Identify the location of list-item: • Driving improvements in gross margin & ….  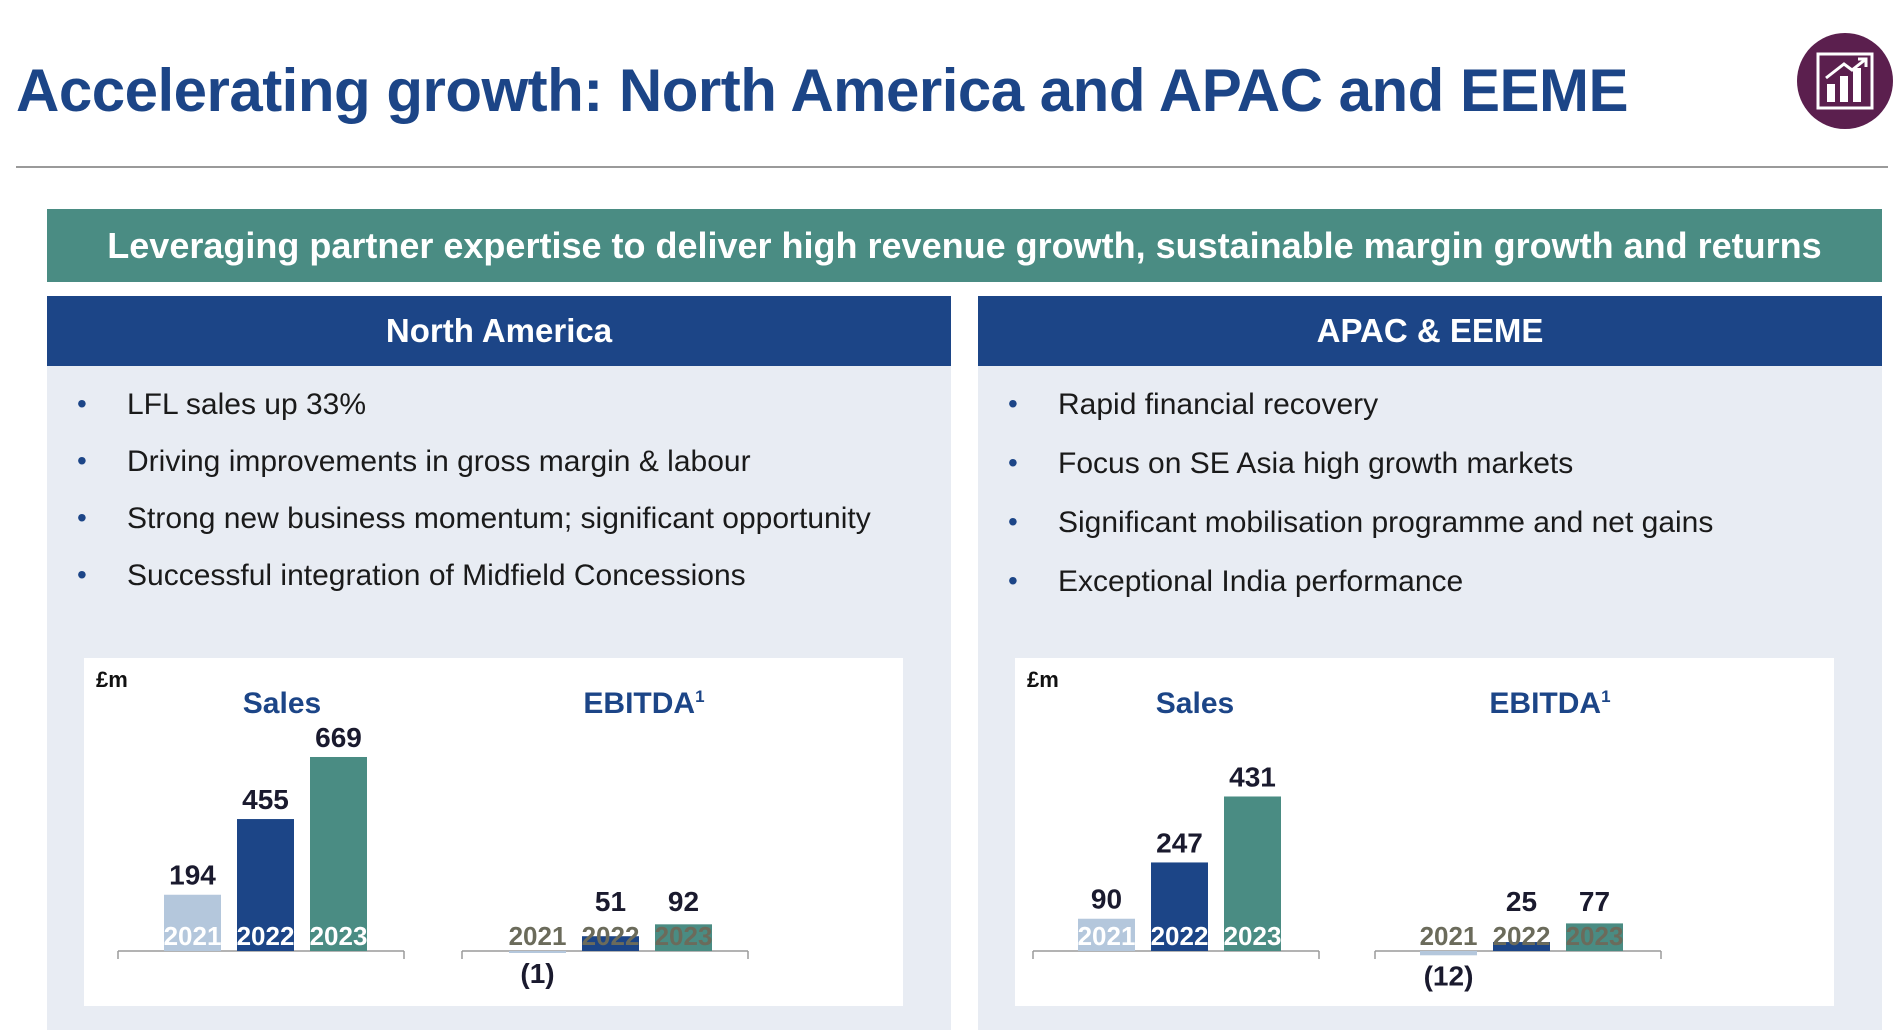
(414, 461).